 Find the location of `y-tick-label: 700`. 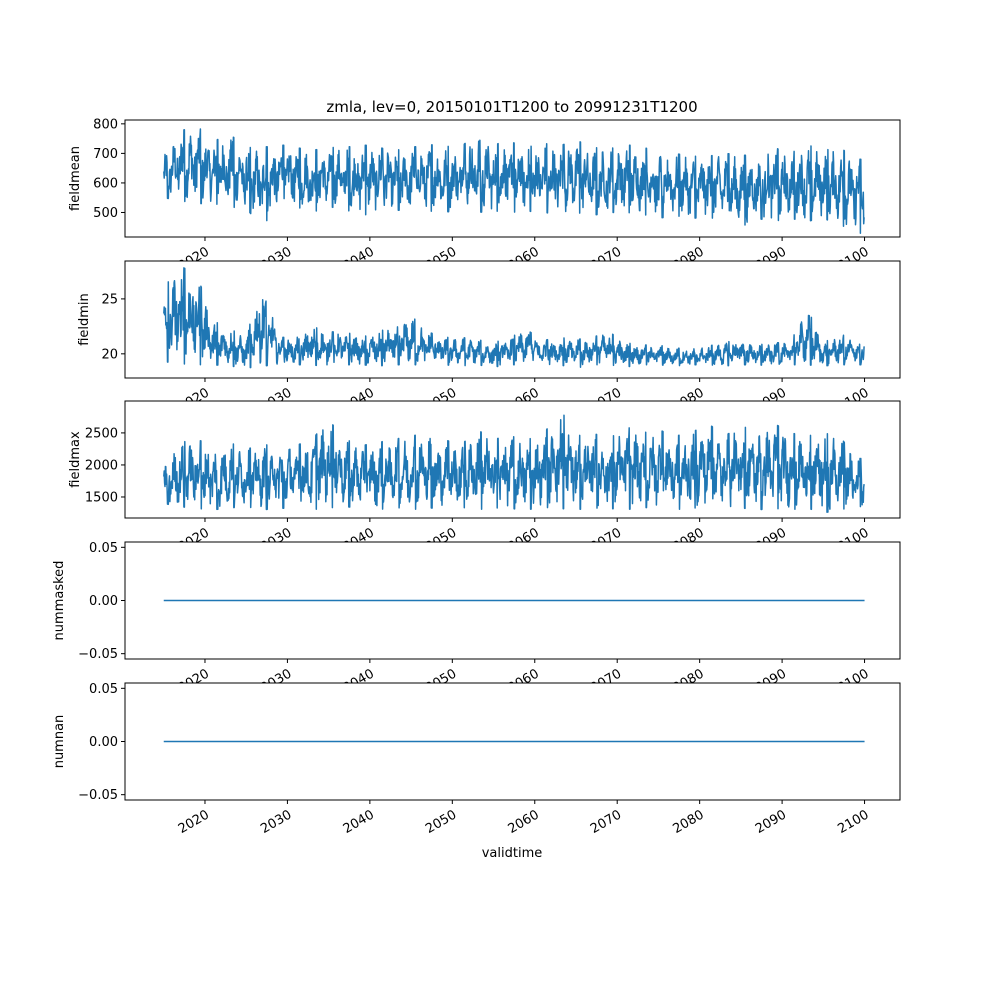

y-tick-label: 700 is located at coordinates (105, 154).